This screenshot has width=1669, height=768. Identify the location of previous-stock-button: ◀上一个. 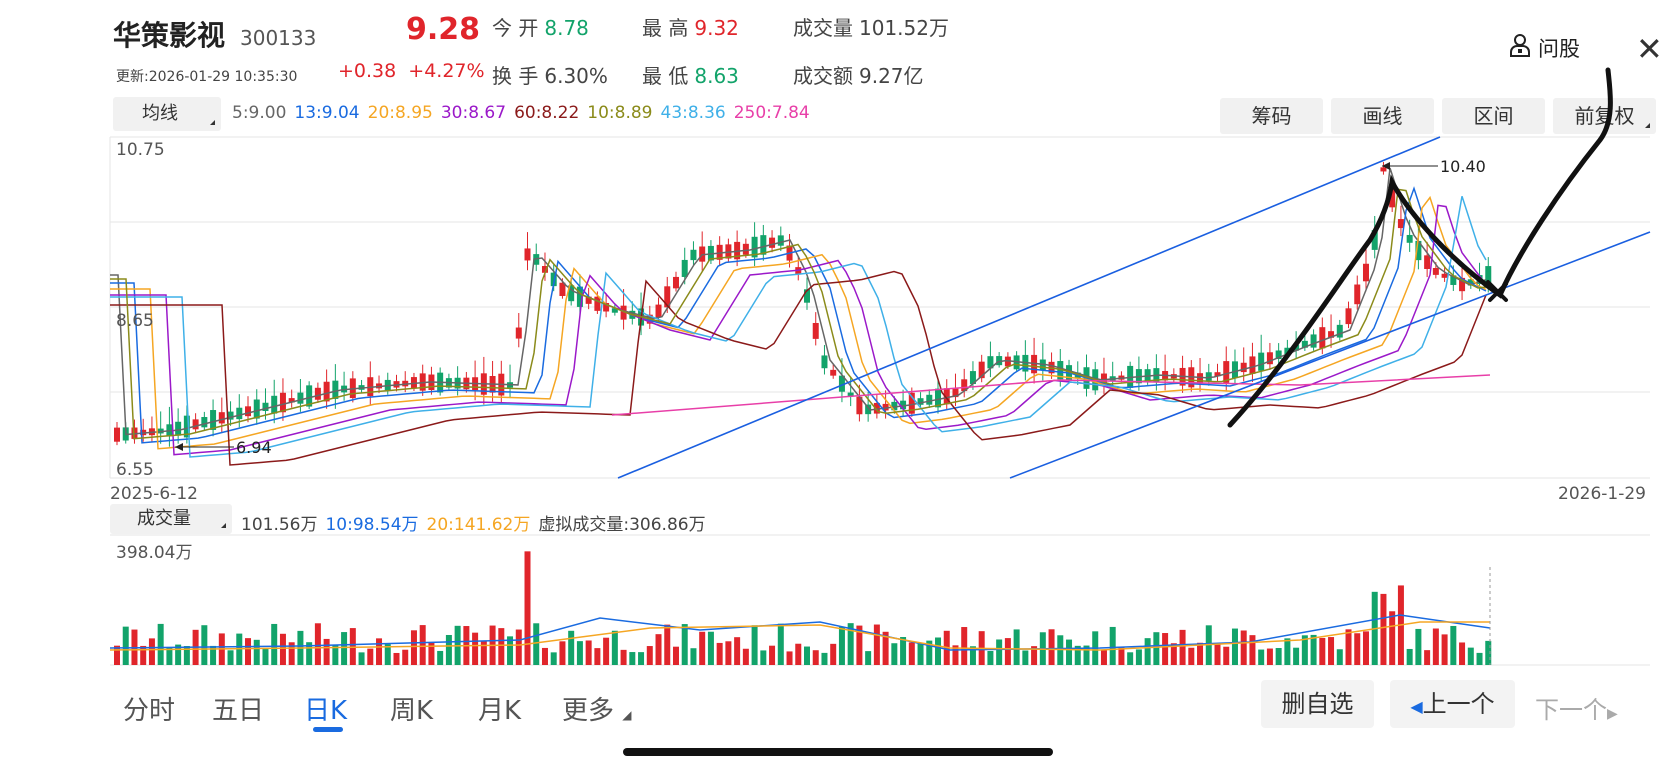
(1452, 704).